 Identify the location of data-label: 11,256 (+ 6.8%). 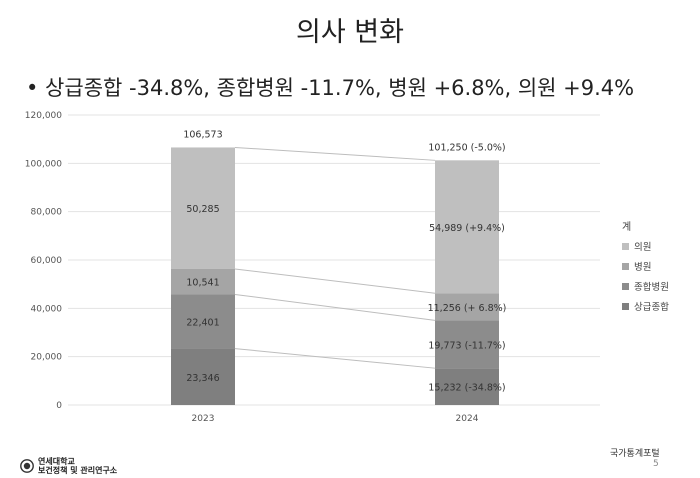
(467, 308).